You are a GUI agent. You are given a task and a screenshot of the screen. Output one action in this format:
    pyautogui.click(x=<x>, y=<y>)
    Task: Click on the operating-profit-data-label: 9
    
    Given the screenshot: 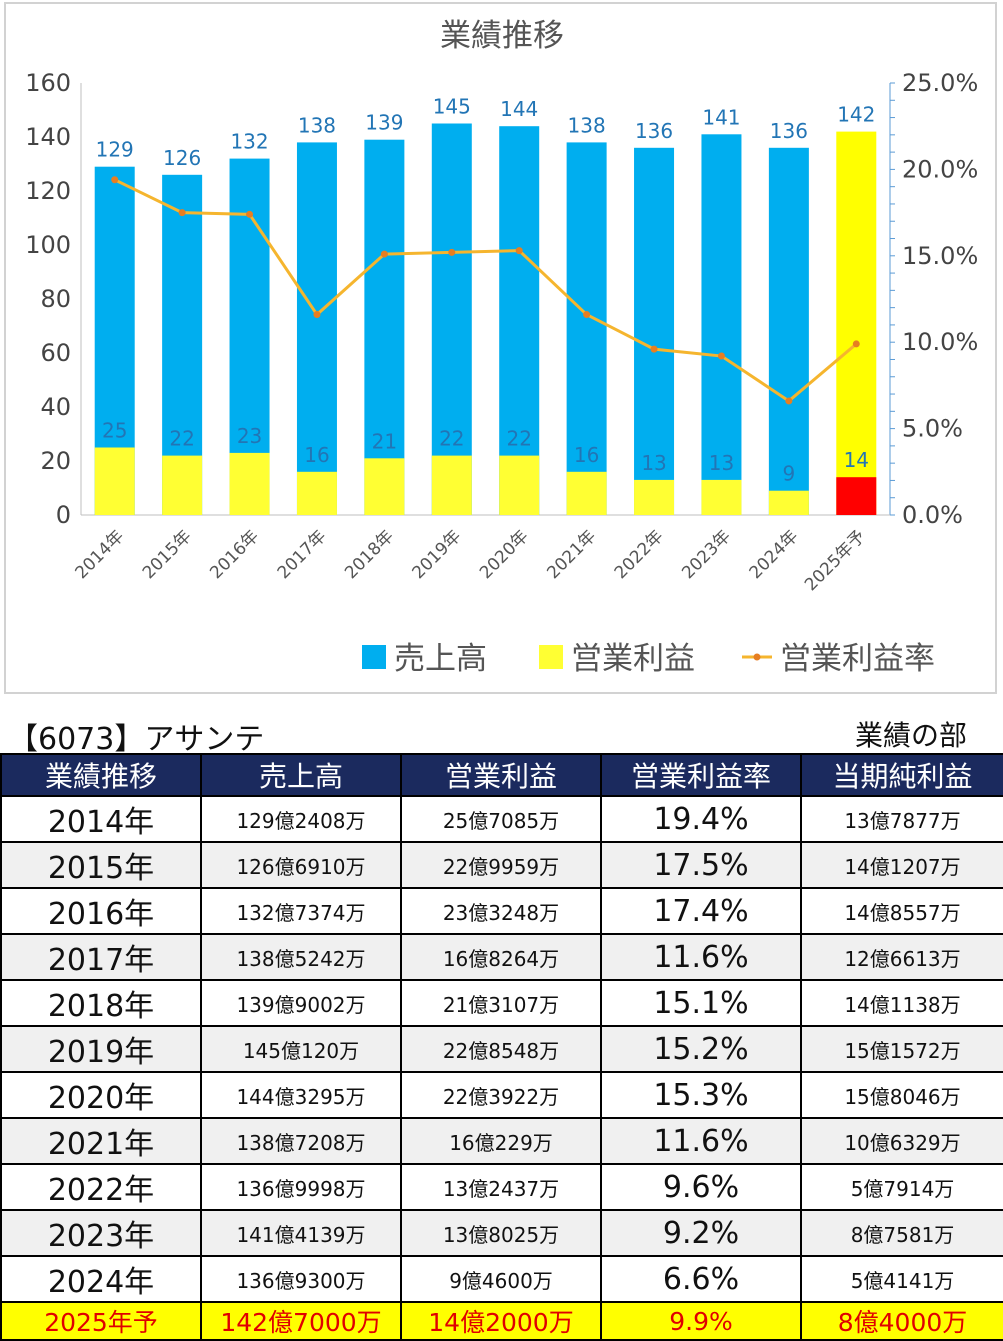 What is the action you would take?
    pyautogui.click(x=789, y=474)
    